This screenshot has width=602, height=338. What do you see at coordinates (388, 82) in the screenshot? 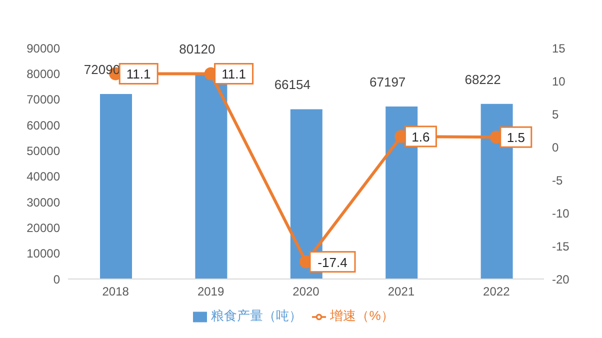
I see `data-label: 67197` at bounding box center [388, 82].